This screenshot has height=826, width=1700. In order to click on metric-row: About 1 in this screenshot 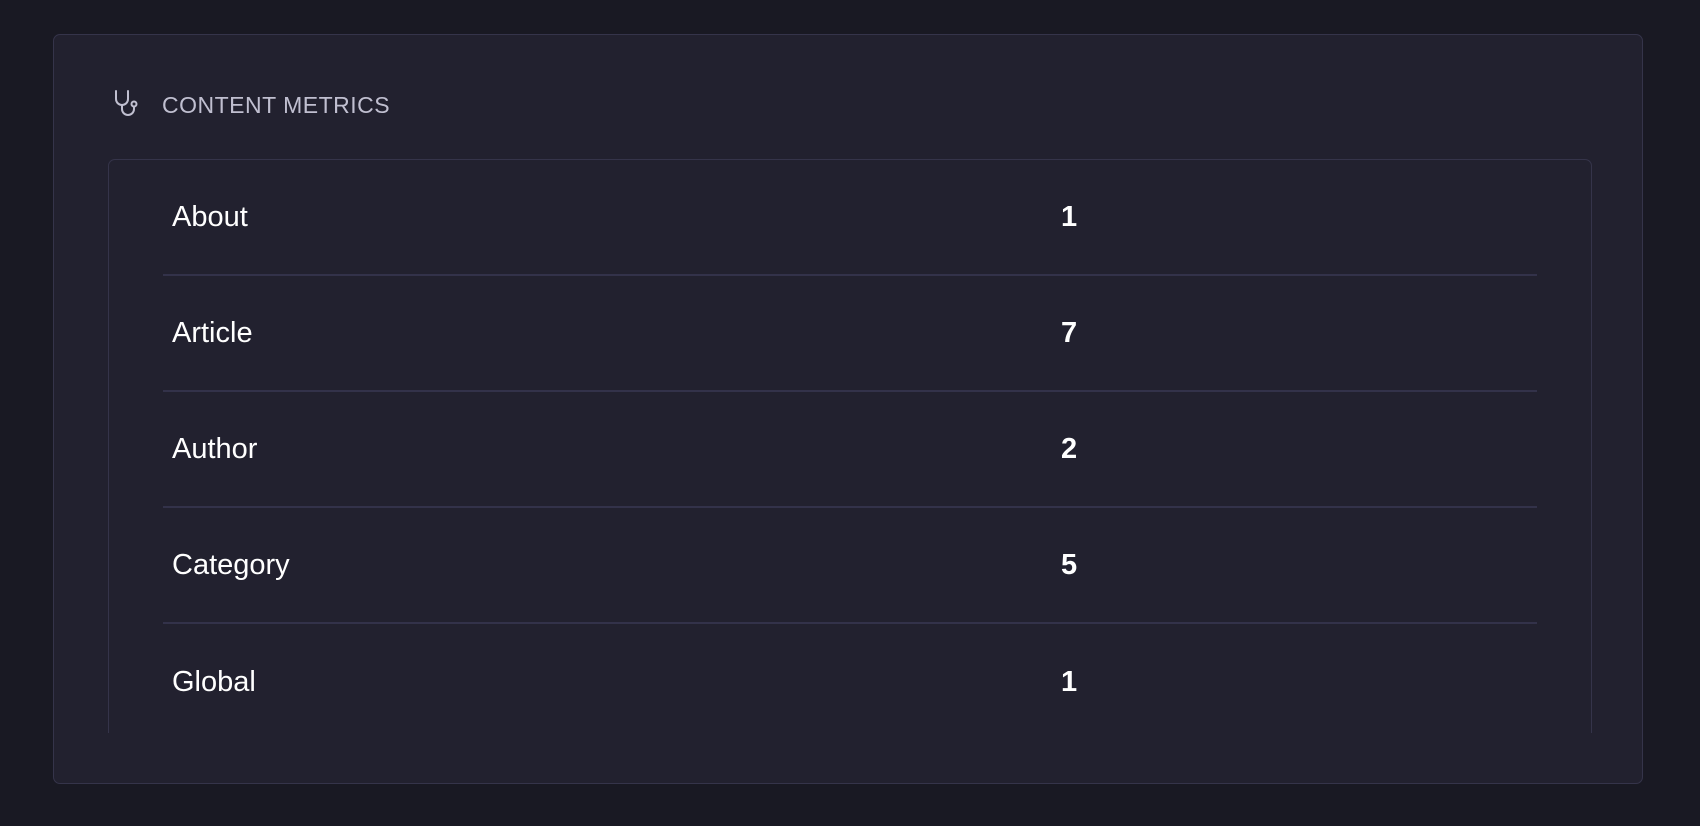, I will do `click(850, 218)`.